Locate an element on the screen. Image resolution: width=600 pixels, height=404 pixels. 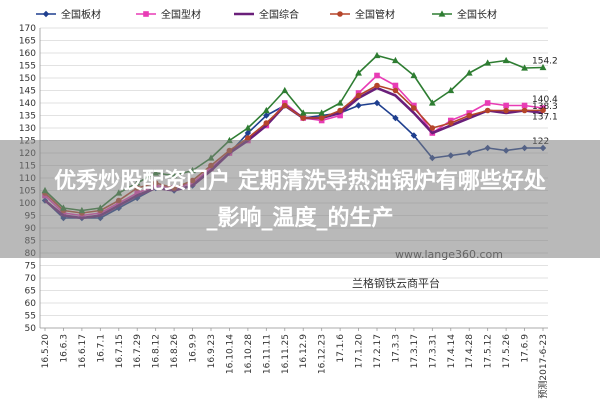
x-tick-label: 17.3.3 is located at coordinates (396, 348).